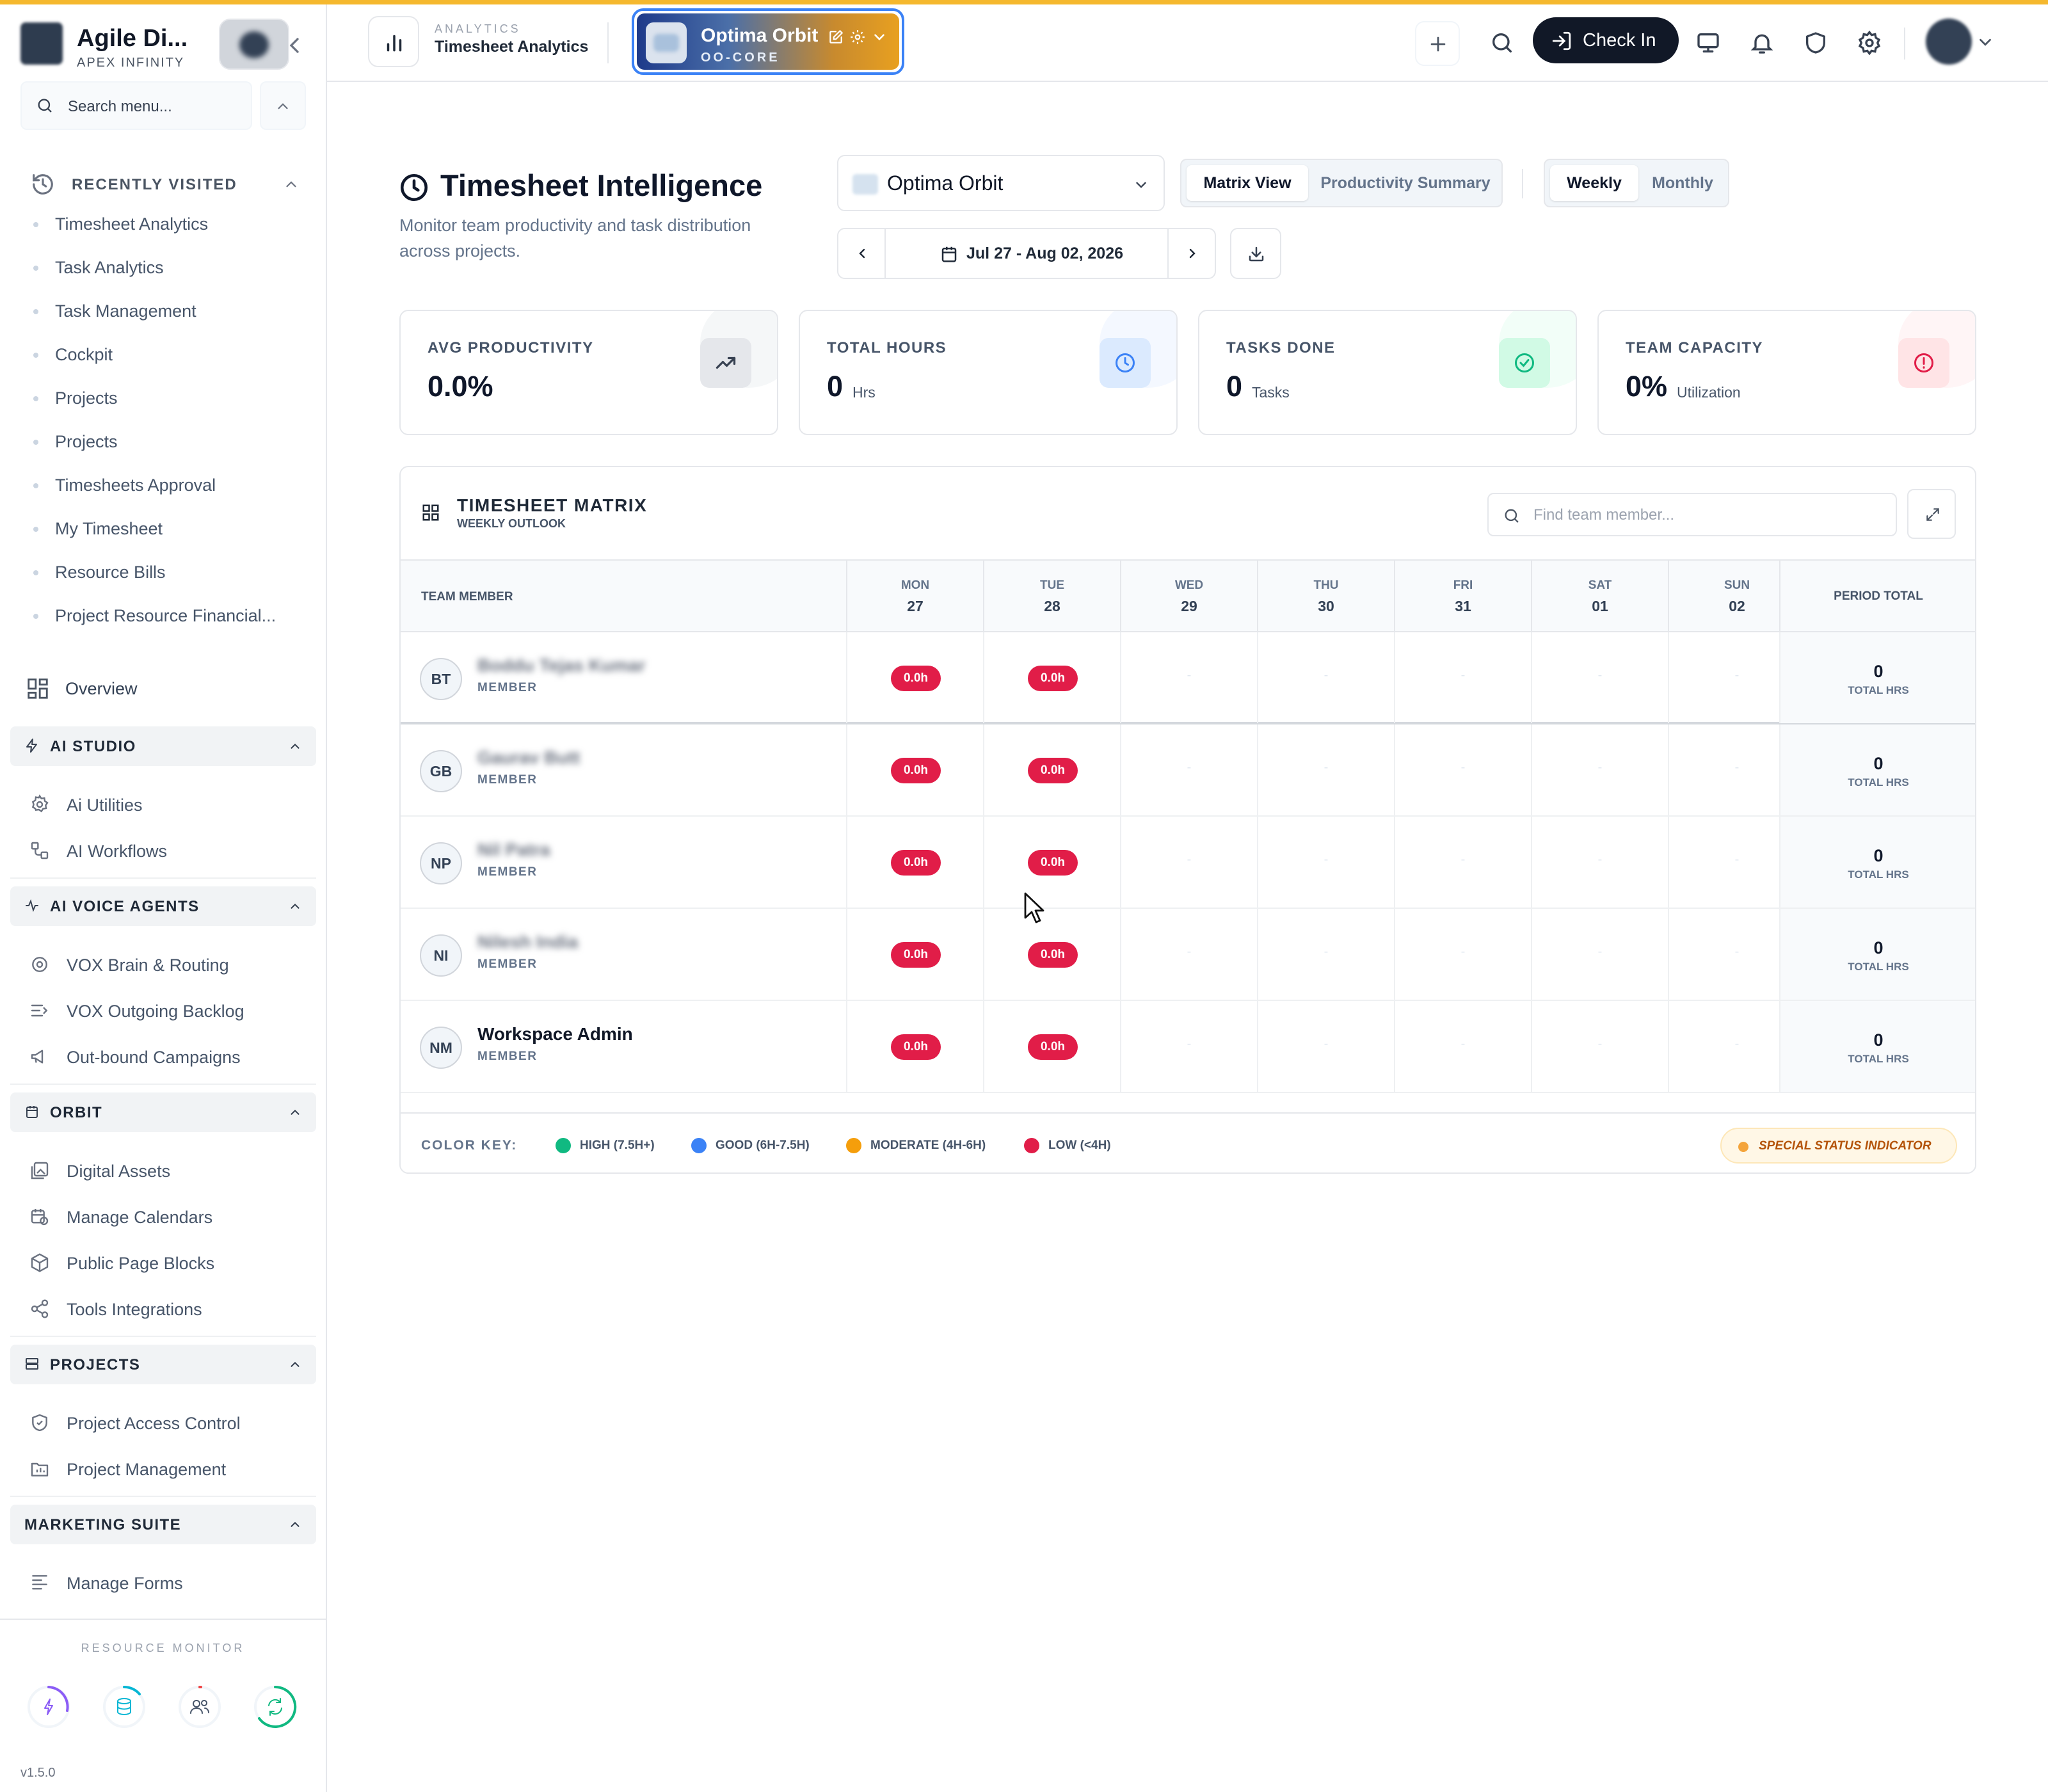 Image resolution: width=2048 pixels, height=1792 pixels. I want to click on sidebar-collapse-button, so click(294, 45).